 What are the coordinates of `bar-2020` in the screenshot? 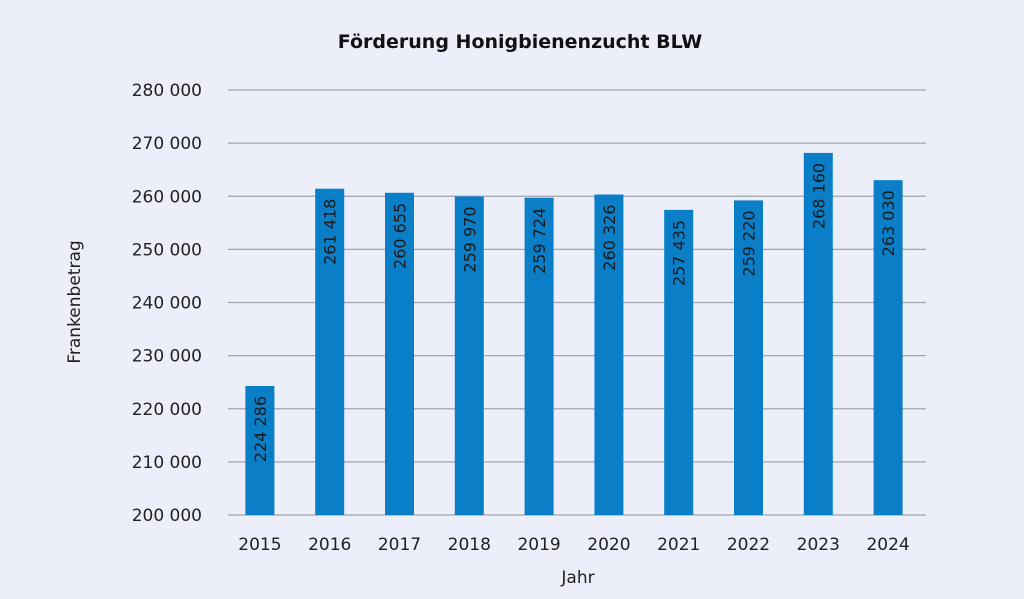 It's located at (609, 354).